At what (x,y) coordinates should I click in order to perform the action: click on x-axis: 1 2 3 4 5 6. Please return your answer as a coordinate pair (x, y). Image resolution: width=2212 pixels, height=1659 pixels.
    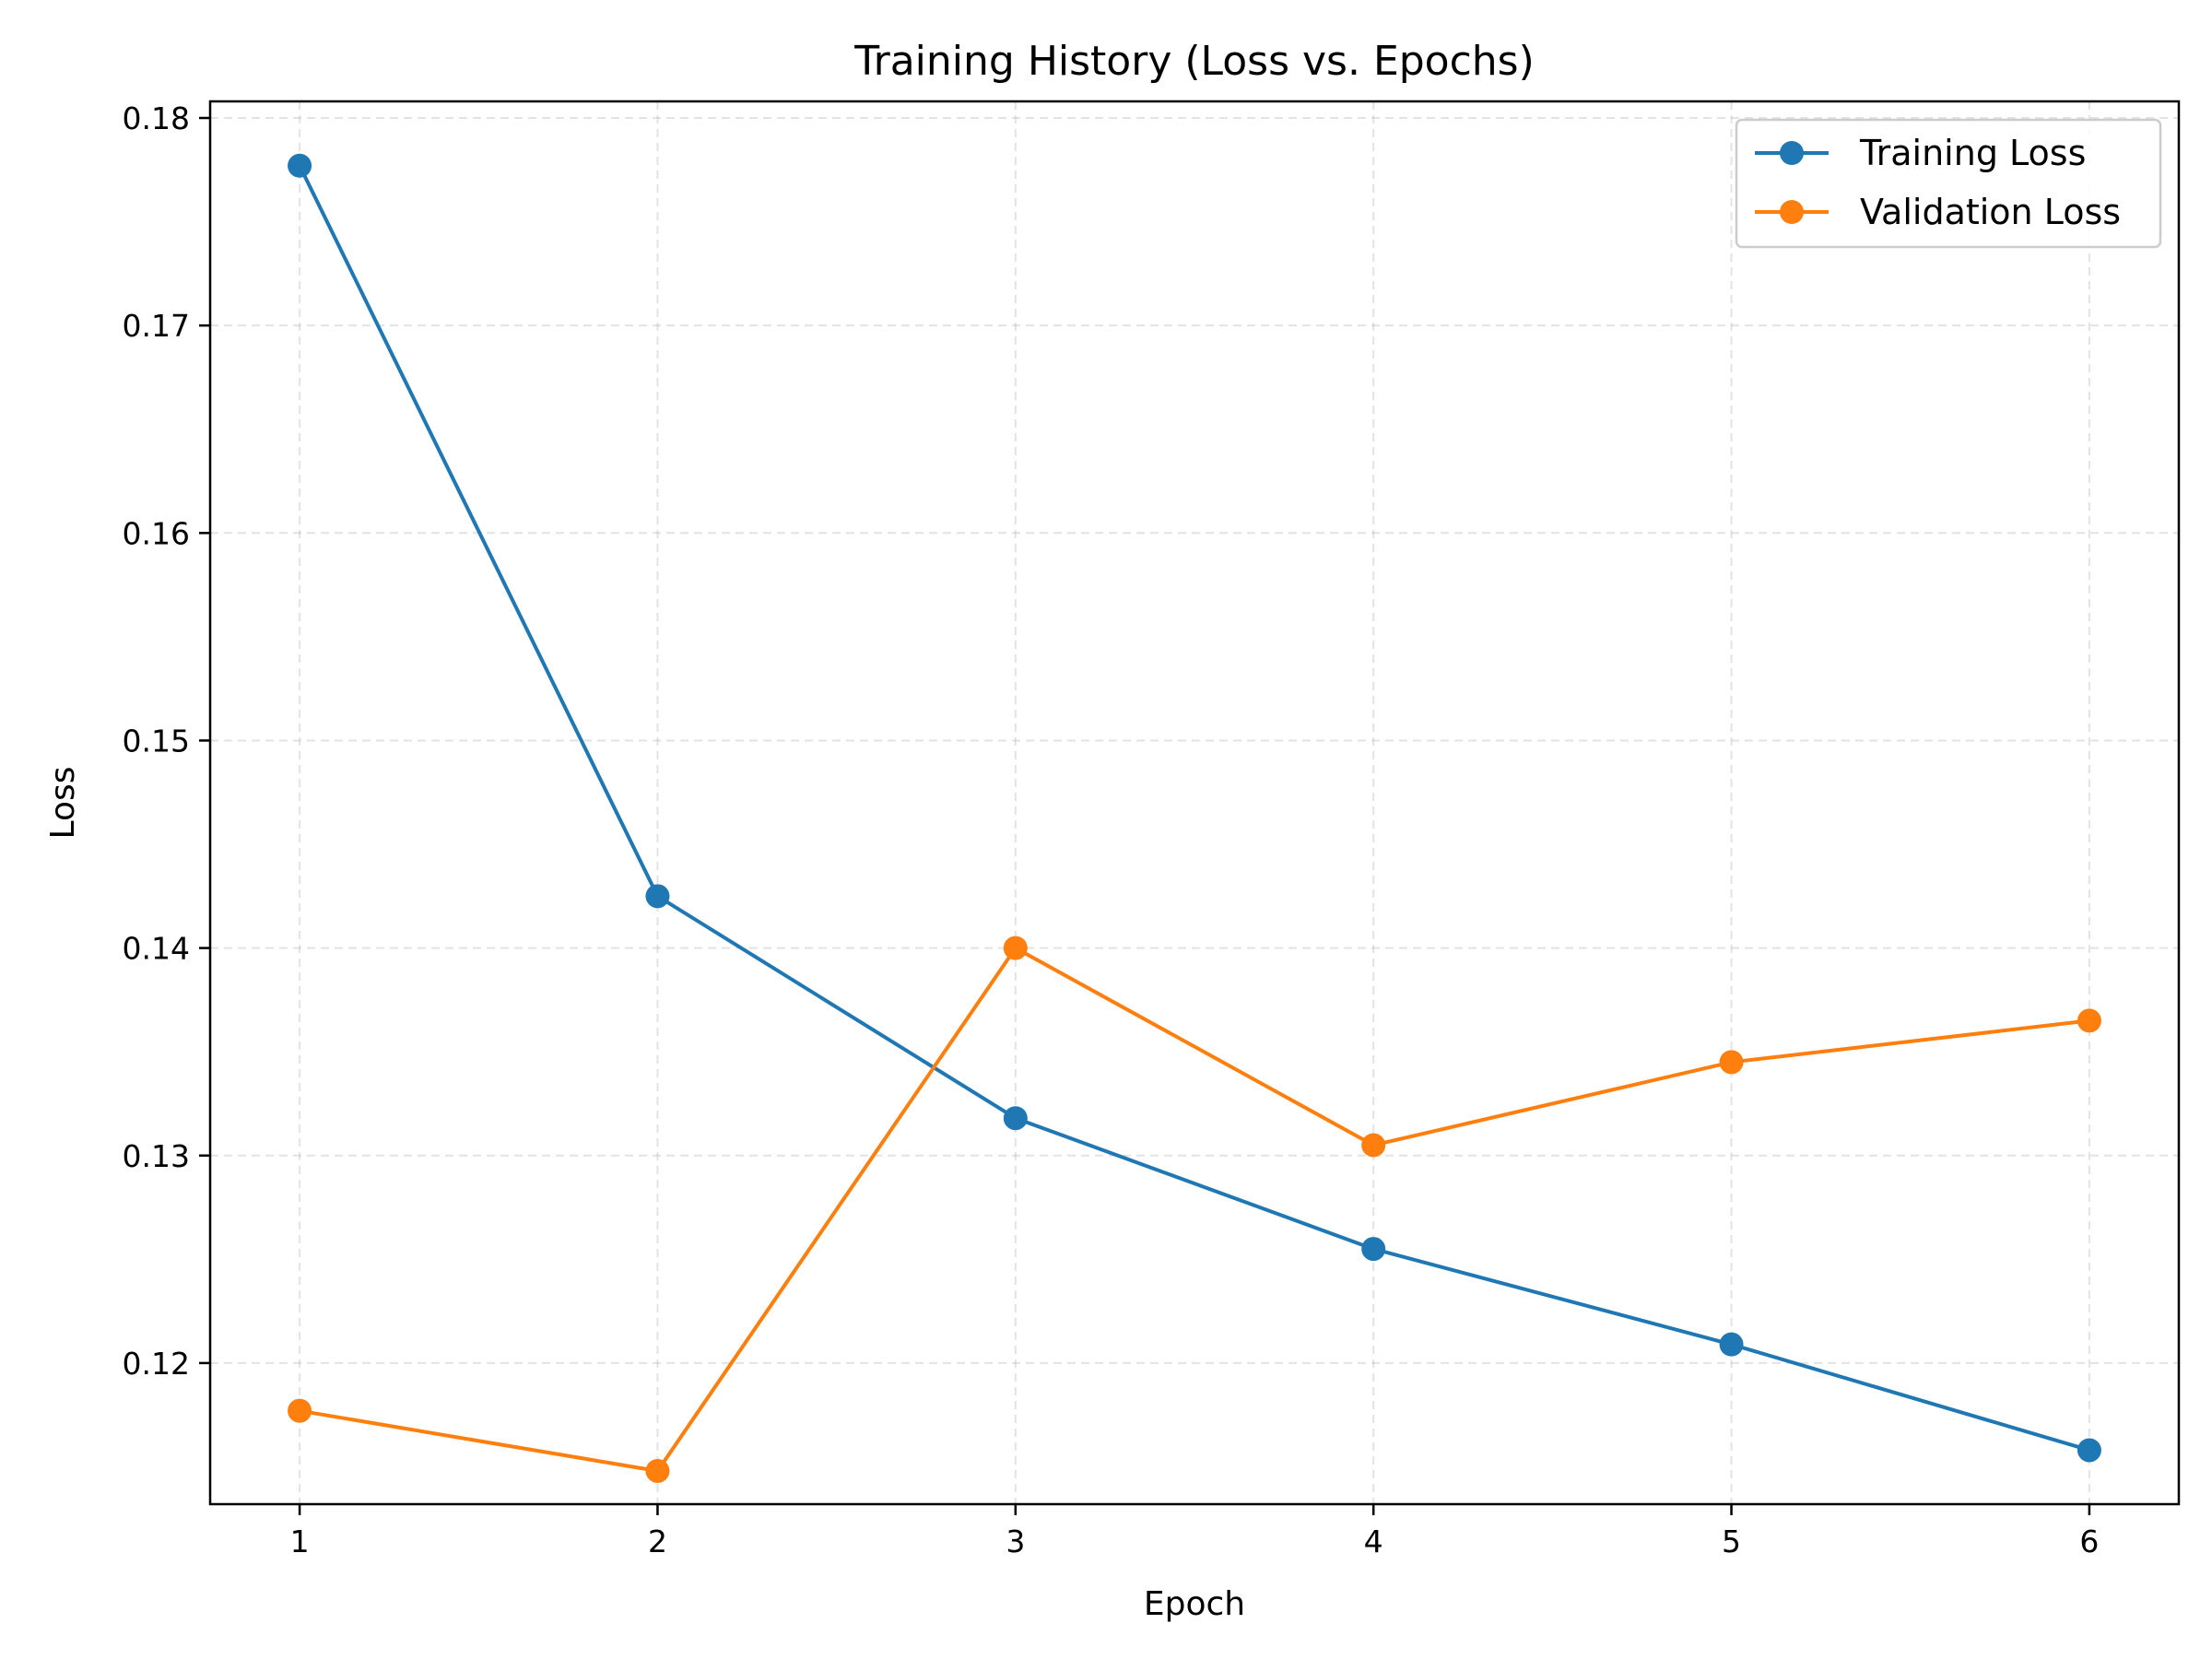
    Looking at the image, I should click on (1194, 1531).